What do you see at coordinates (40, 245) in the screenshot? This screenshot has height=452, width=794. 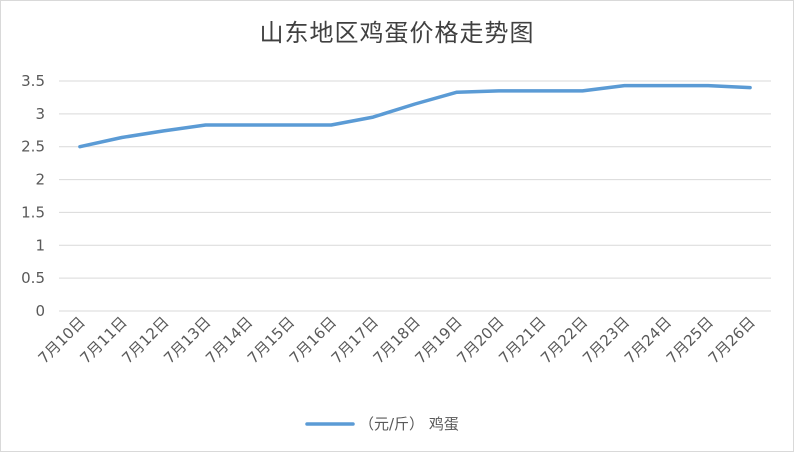 I see `y-tick-label: 1` at bounding box center [40, 245].